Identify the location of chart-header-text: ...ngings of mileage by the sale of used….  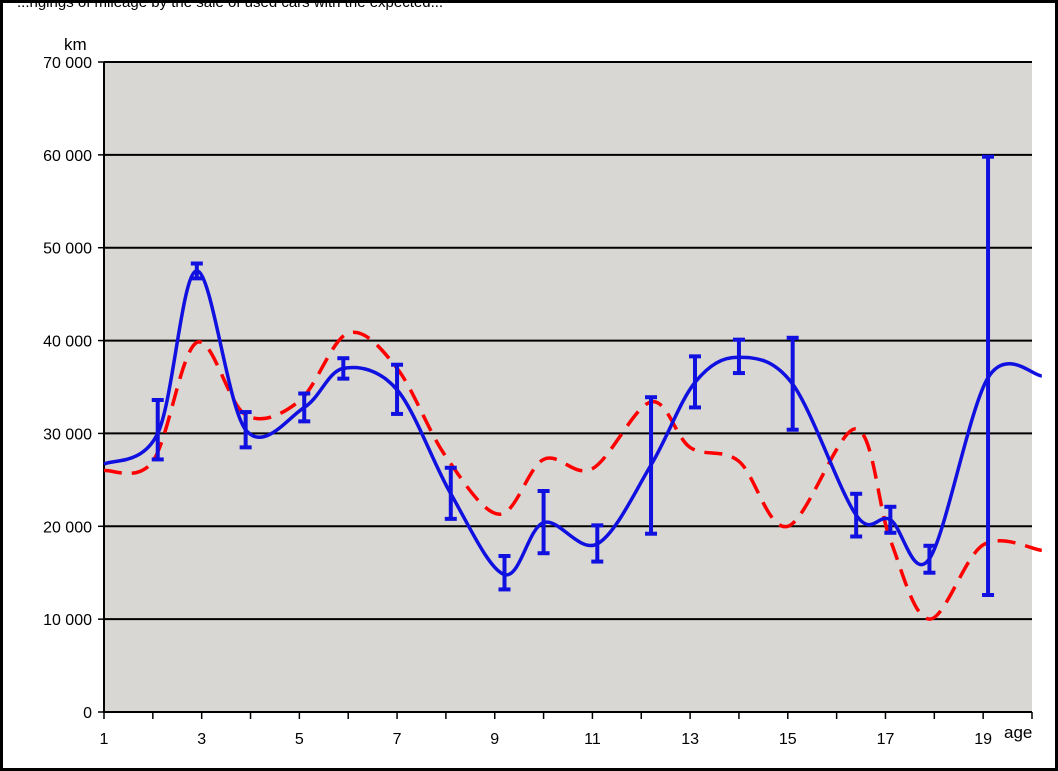
(230, 5).